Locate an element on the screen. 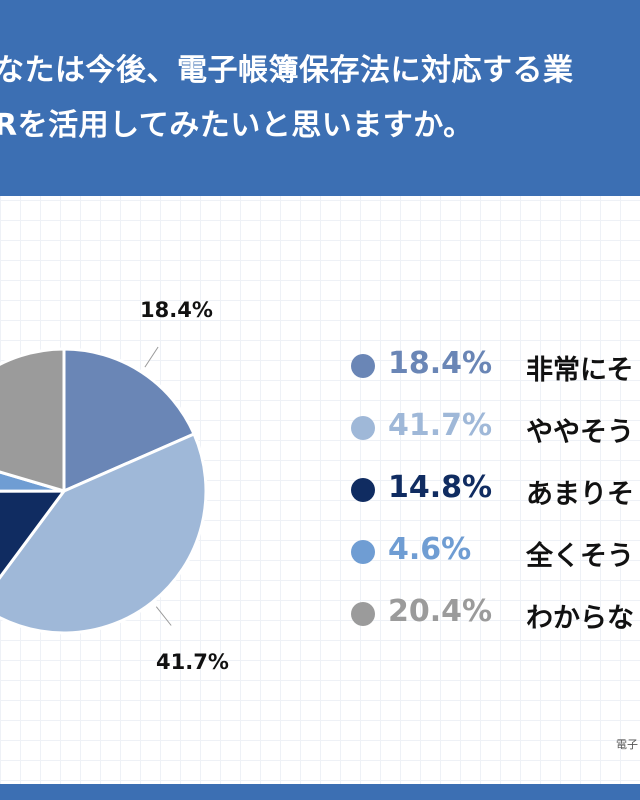 The width and height of the screenshot is (640, 800). legend-value-5: 20.4% is located at coordinates (440, 611).